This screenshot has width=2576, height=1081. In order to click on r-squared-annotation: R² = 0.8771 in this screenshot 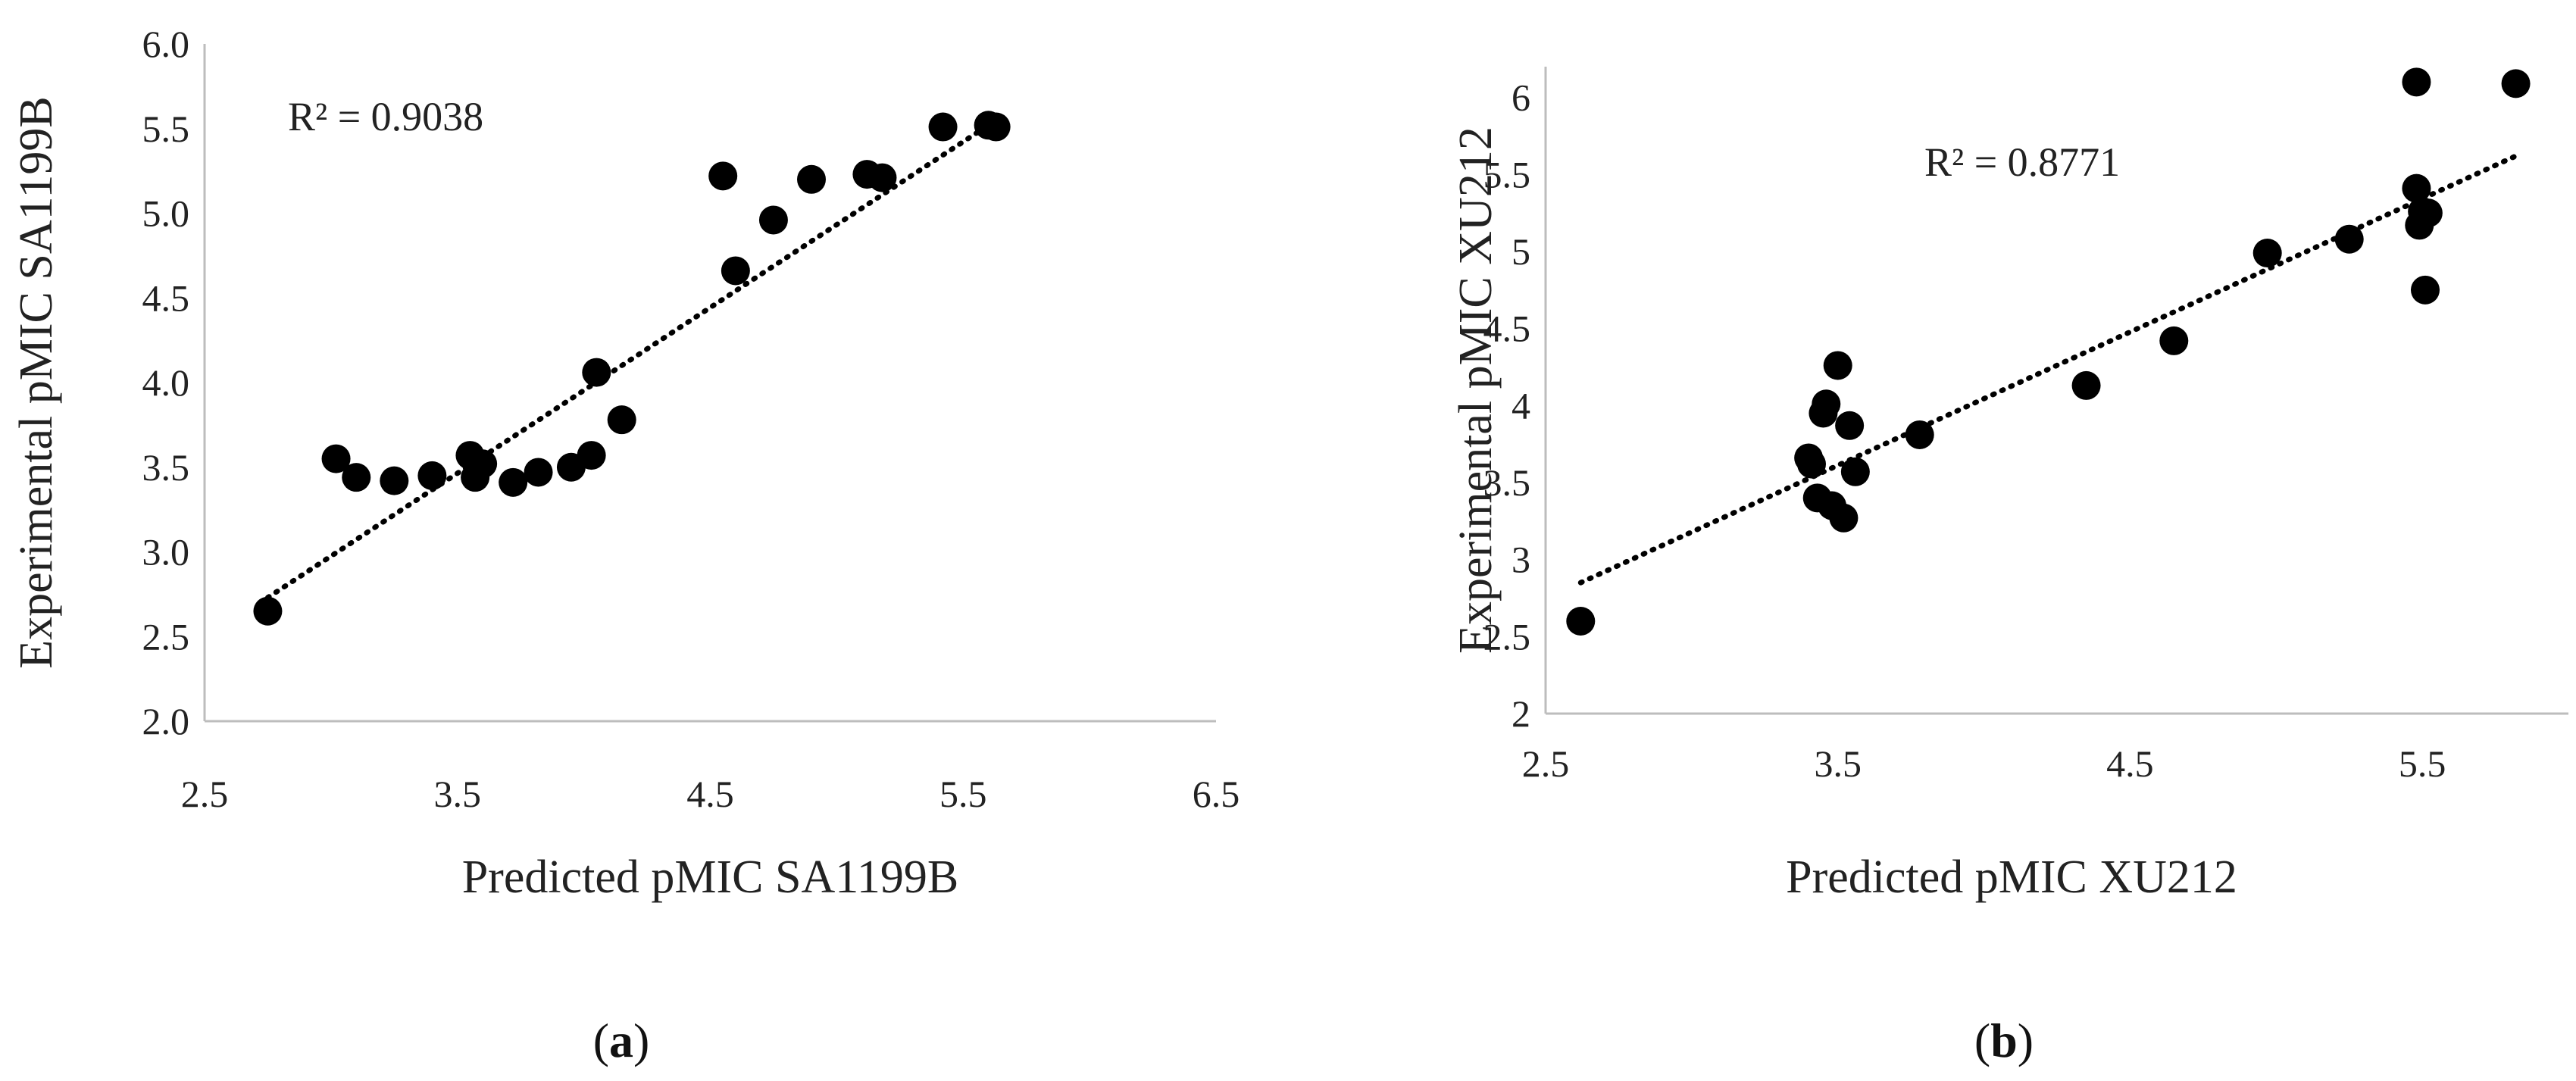, I will do `click(2022, 162)`.